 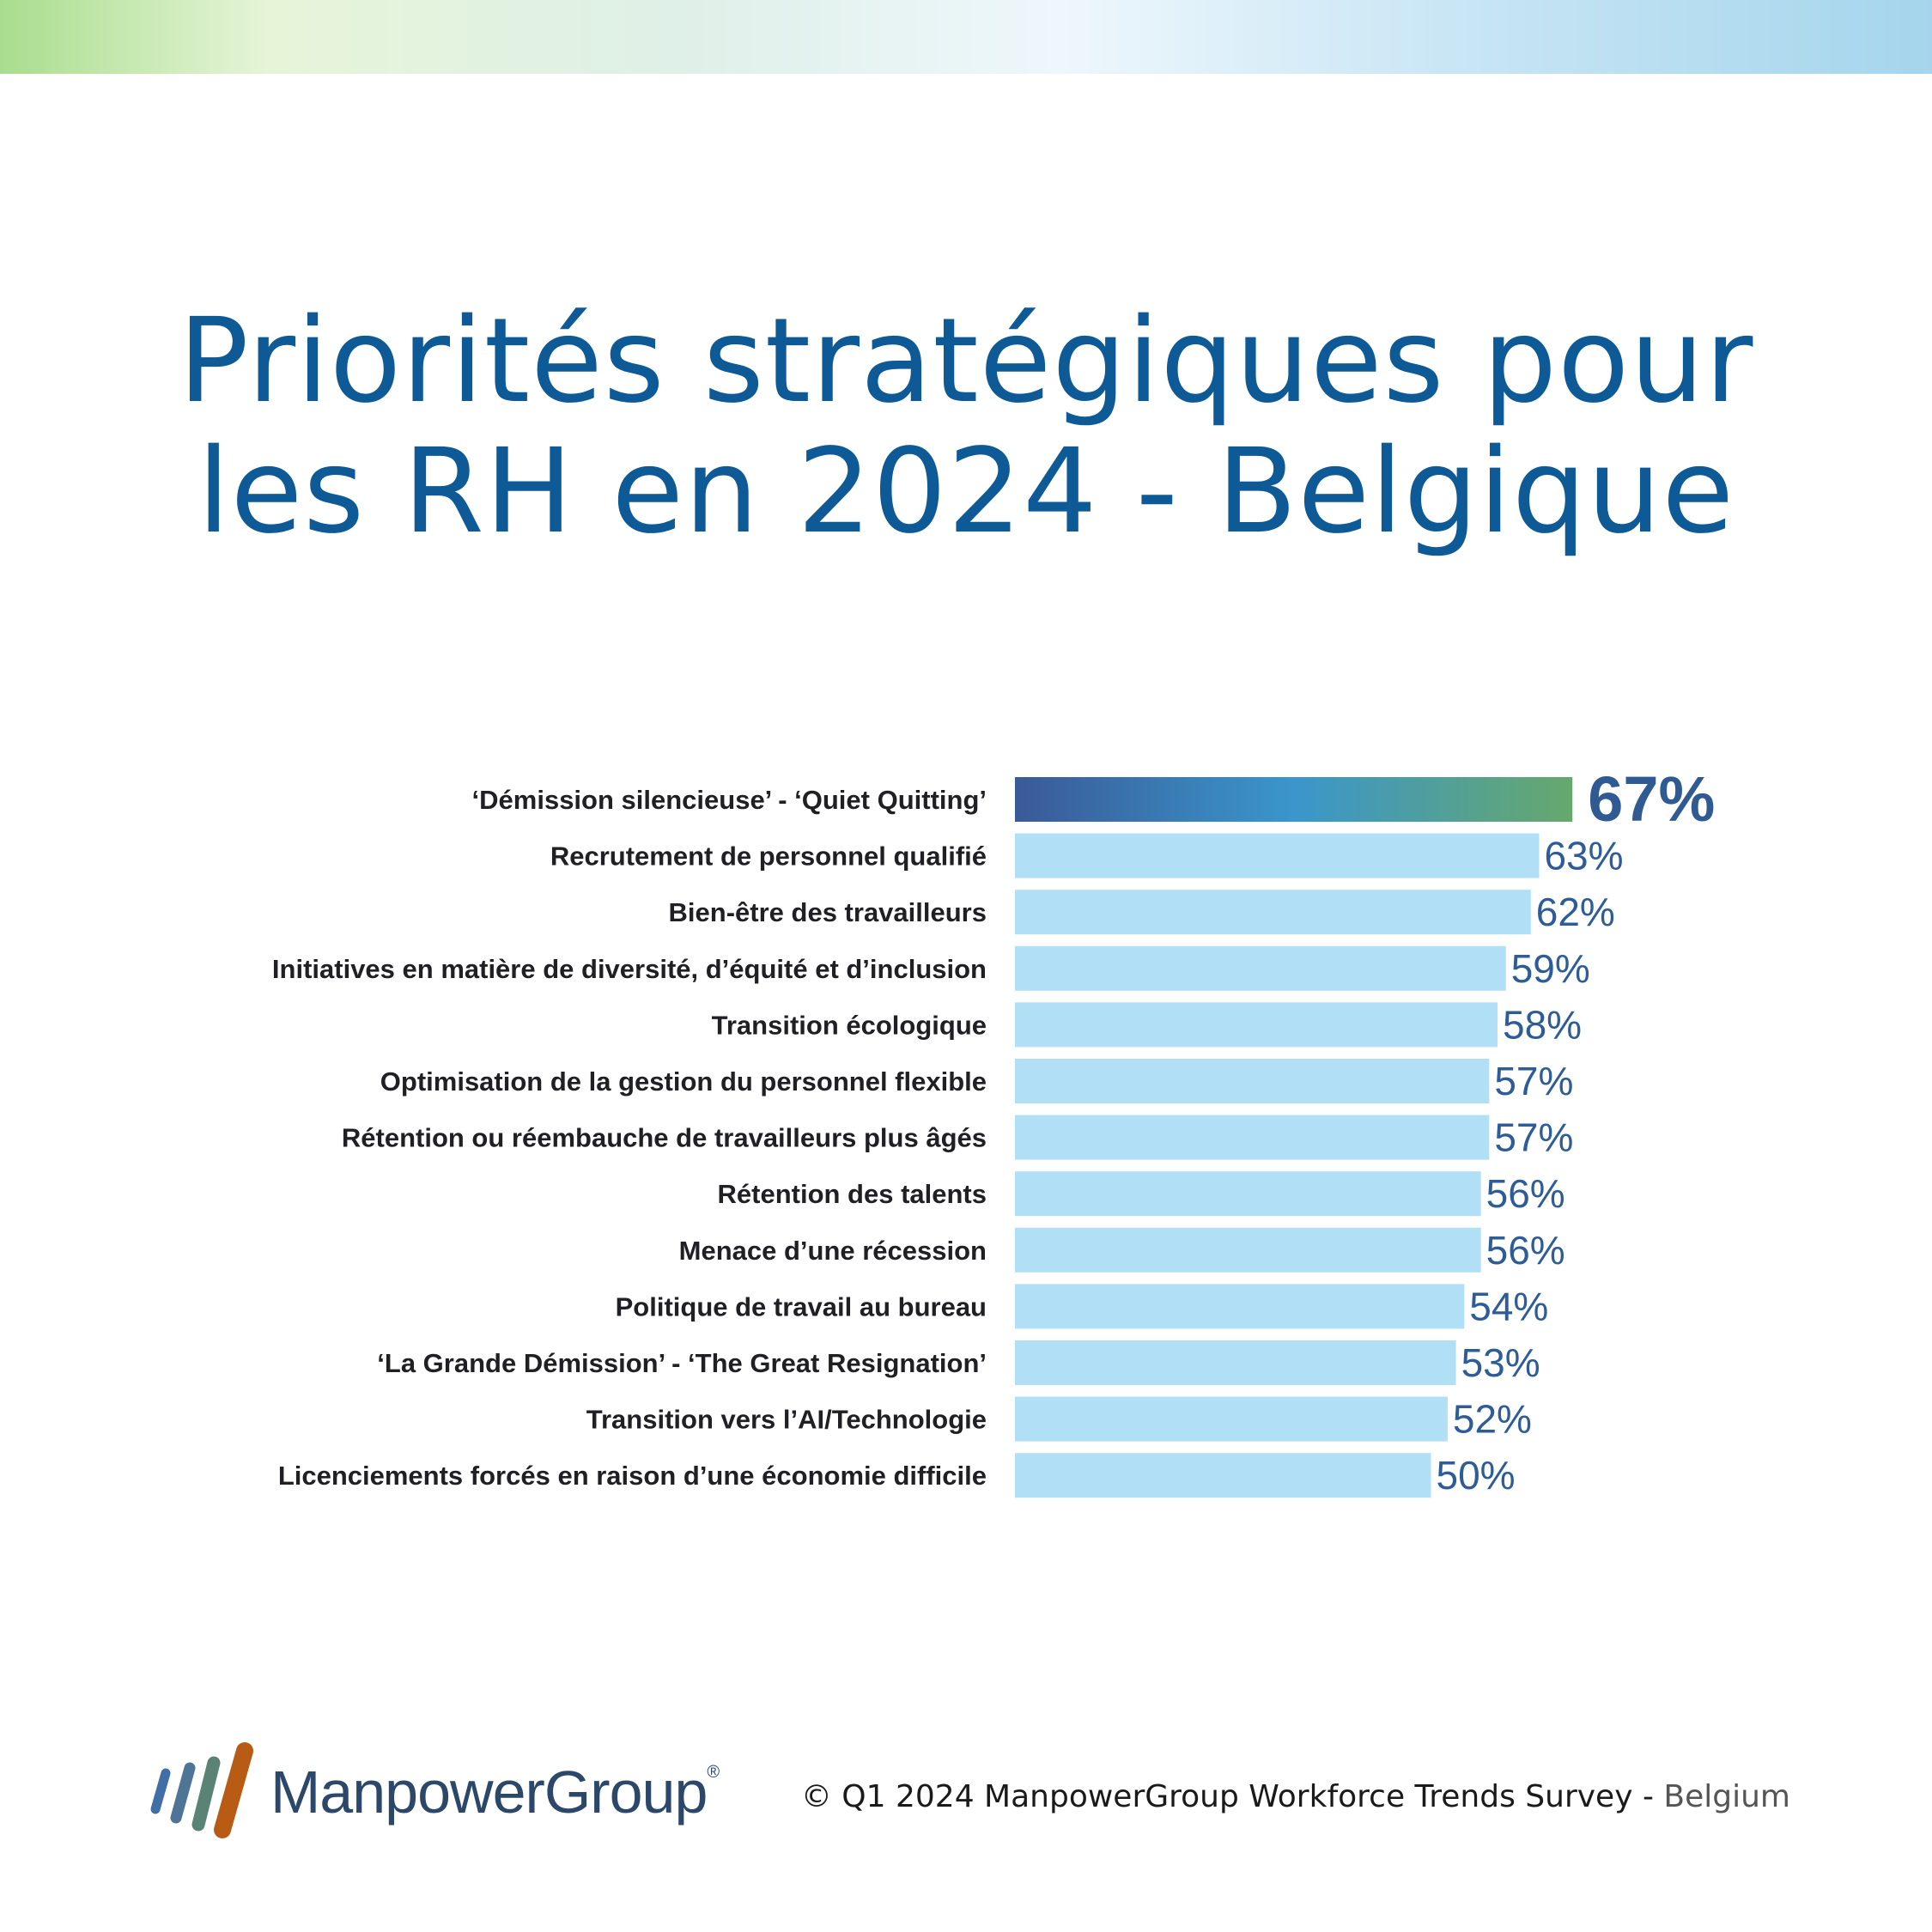 What do you see at coordinates (768, 856) in the screenshot?
I see `category-label-2: Recrutement de personnel qualifié` at bounding box center [768, 856].